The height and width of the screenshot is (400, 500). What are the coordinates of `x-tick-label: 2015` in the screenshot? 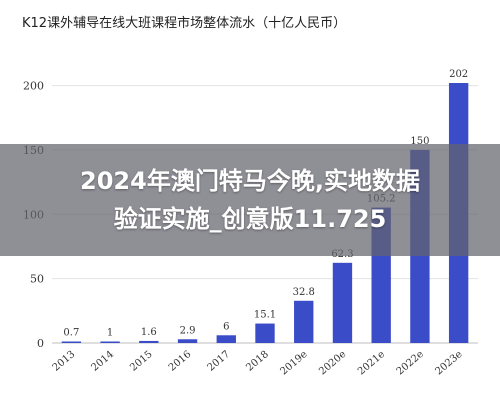 It's located at (141, 361).